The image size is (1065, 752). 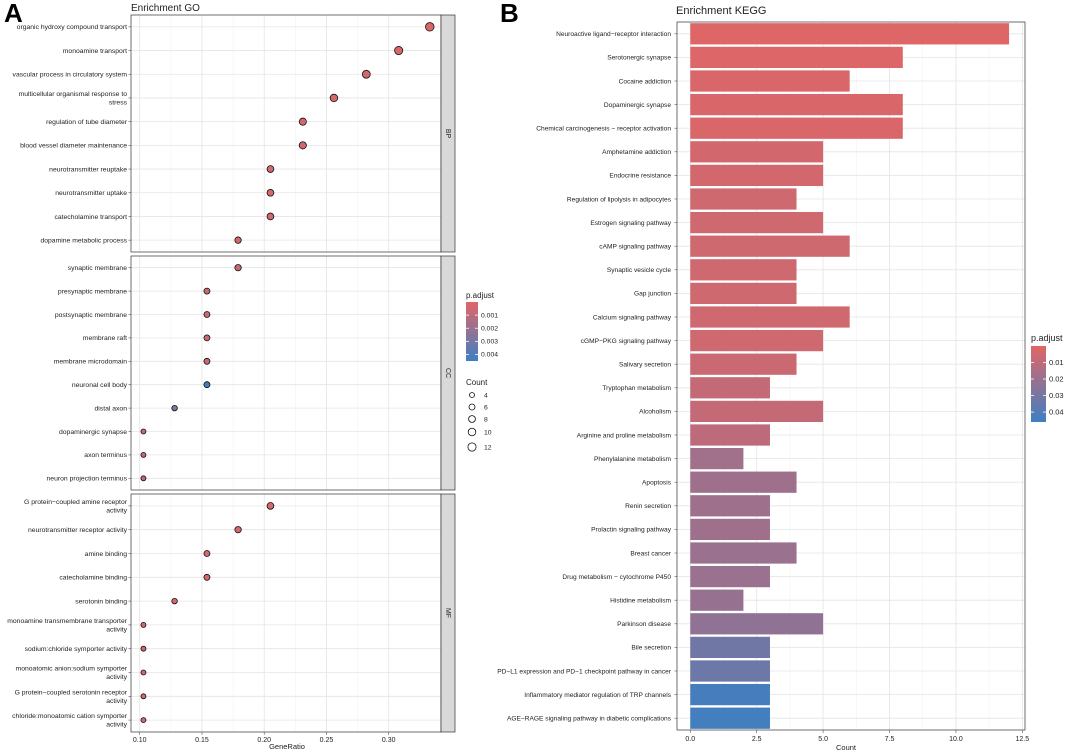 What do you see at coordinates (78, 530) in the screenshot?
I see `go-term-label-line: neurotransmitter receptor activity` at bounding box center [78, 530].